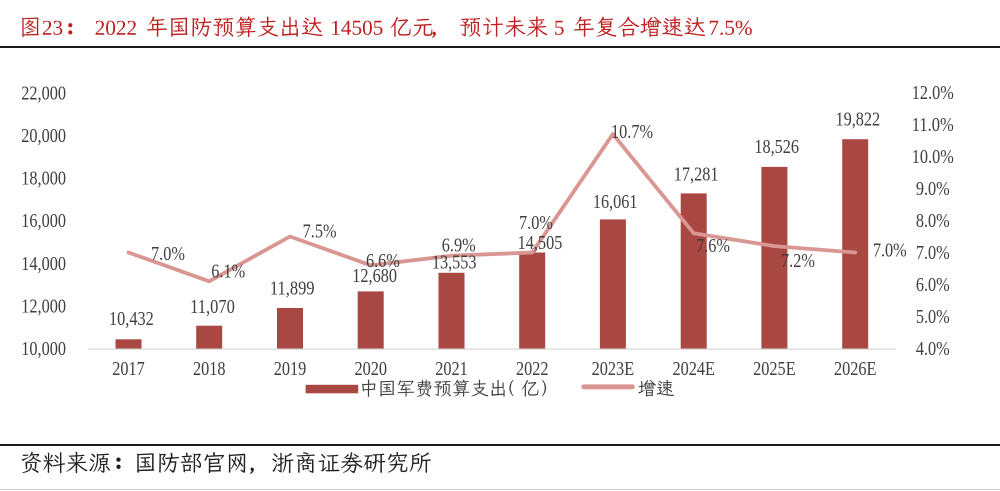  Describe the element at coordinates (43, 306) in the screenshot. I see `svg-text: 12,000` at that location.